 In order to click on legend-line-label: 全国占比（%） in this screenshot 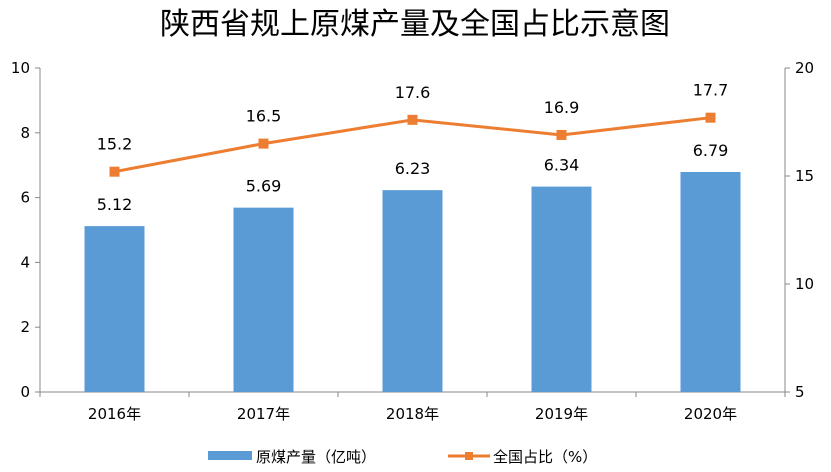, I will do `click(545, 457)`.